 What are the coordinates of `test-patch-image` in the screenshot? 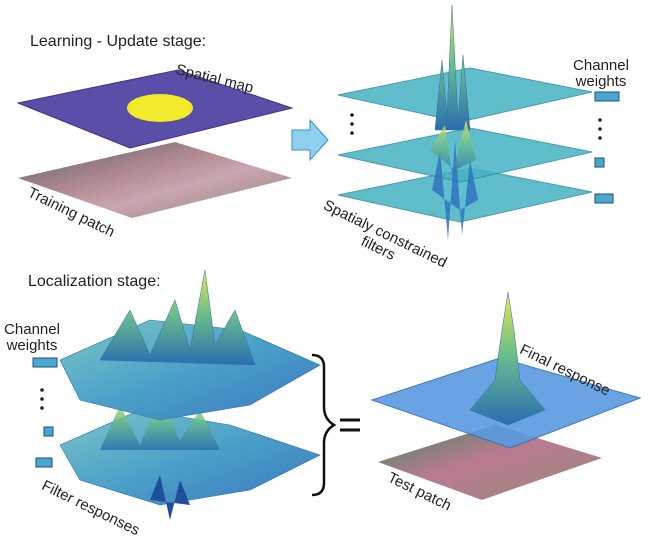 It's located at (490, 462).